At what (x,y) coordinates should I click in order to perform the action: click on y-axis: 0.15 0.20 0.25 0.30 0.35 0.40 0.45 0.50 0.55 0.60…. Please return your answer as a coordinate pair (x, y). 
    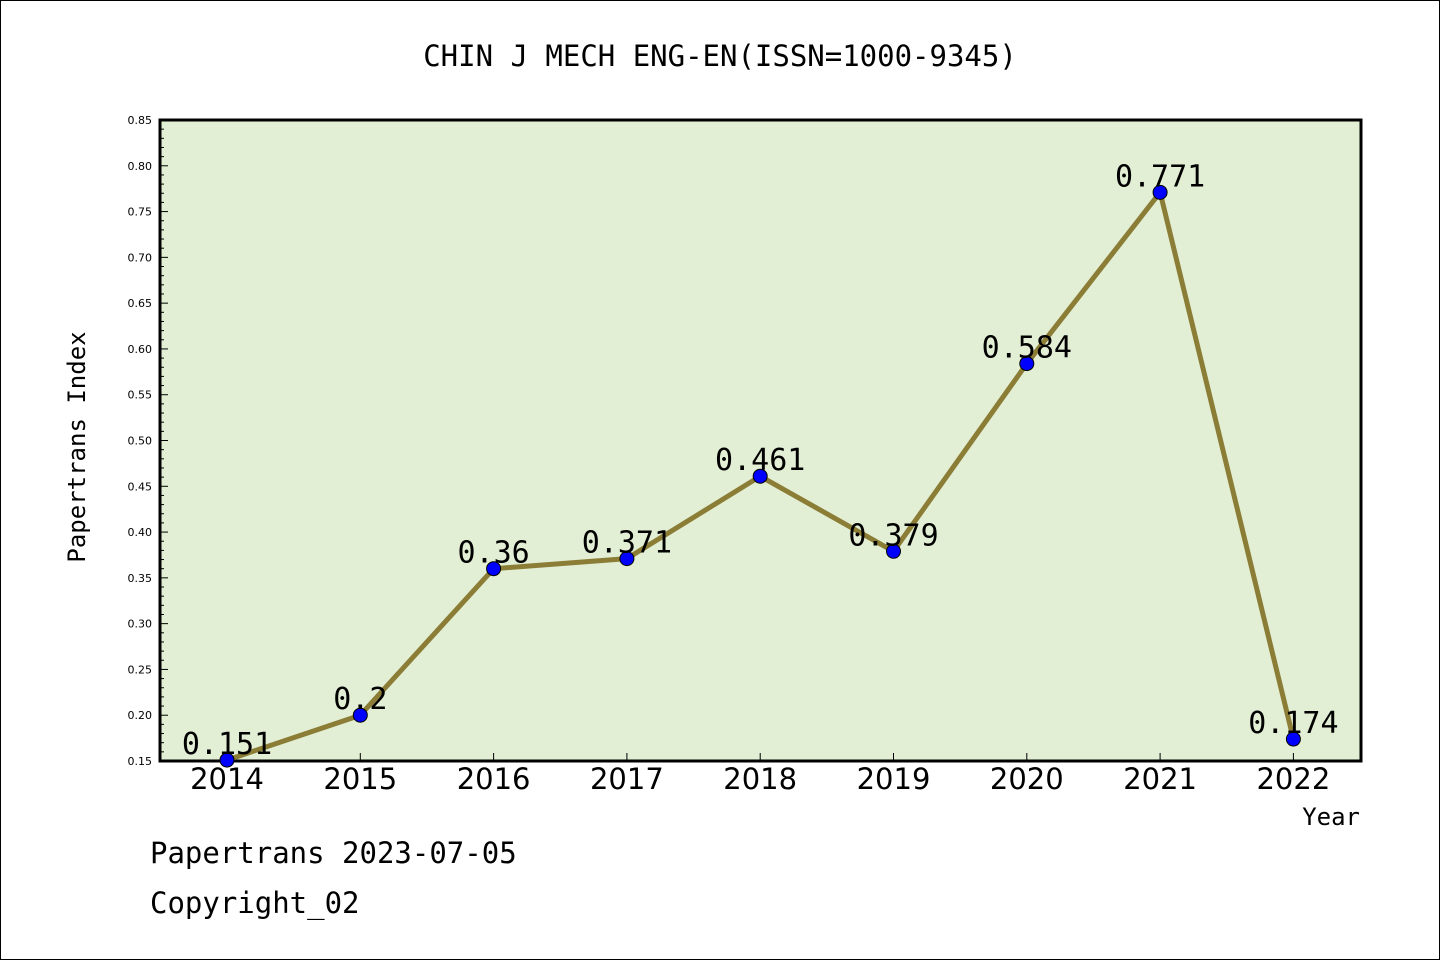
    Looking at the image, I should click on (148, 441).